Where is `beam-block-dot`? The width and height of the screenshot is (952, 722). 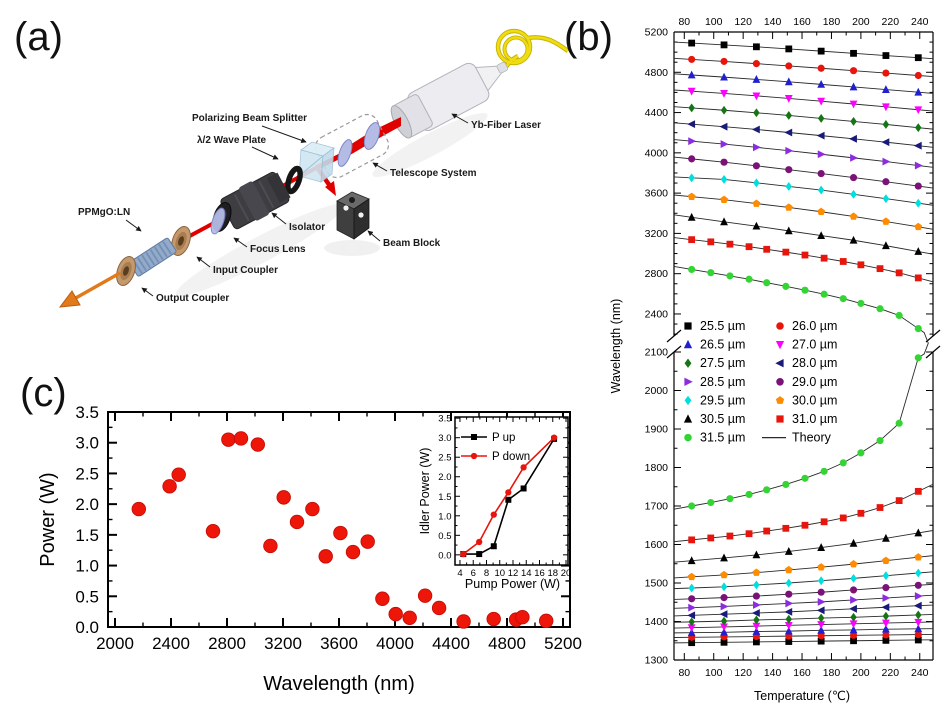 beam-block-dot is located at coordinates (346, 208).